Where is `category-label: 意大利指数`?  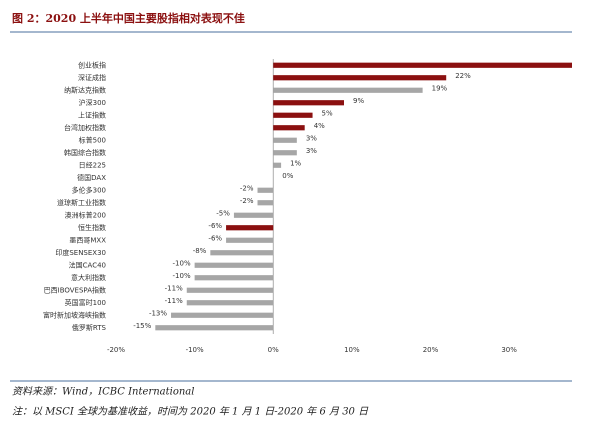 category-label: 意大利指数 is located at coordinates (88, 277).